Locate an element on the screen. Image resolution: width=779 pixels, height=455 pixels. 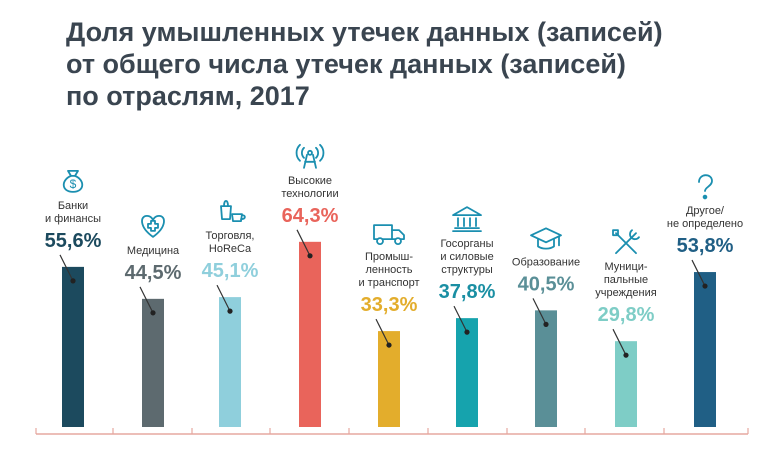
category-label-5: Промыш-ленность и транспорт is located at coordinates (388, 270).